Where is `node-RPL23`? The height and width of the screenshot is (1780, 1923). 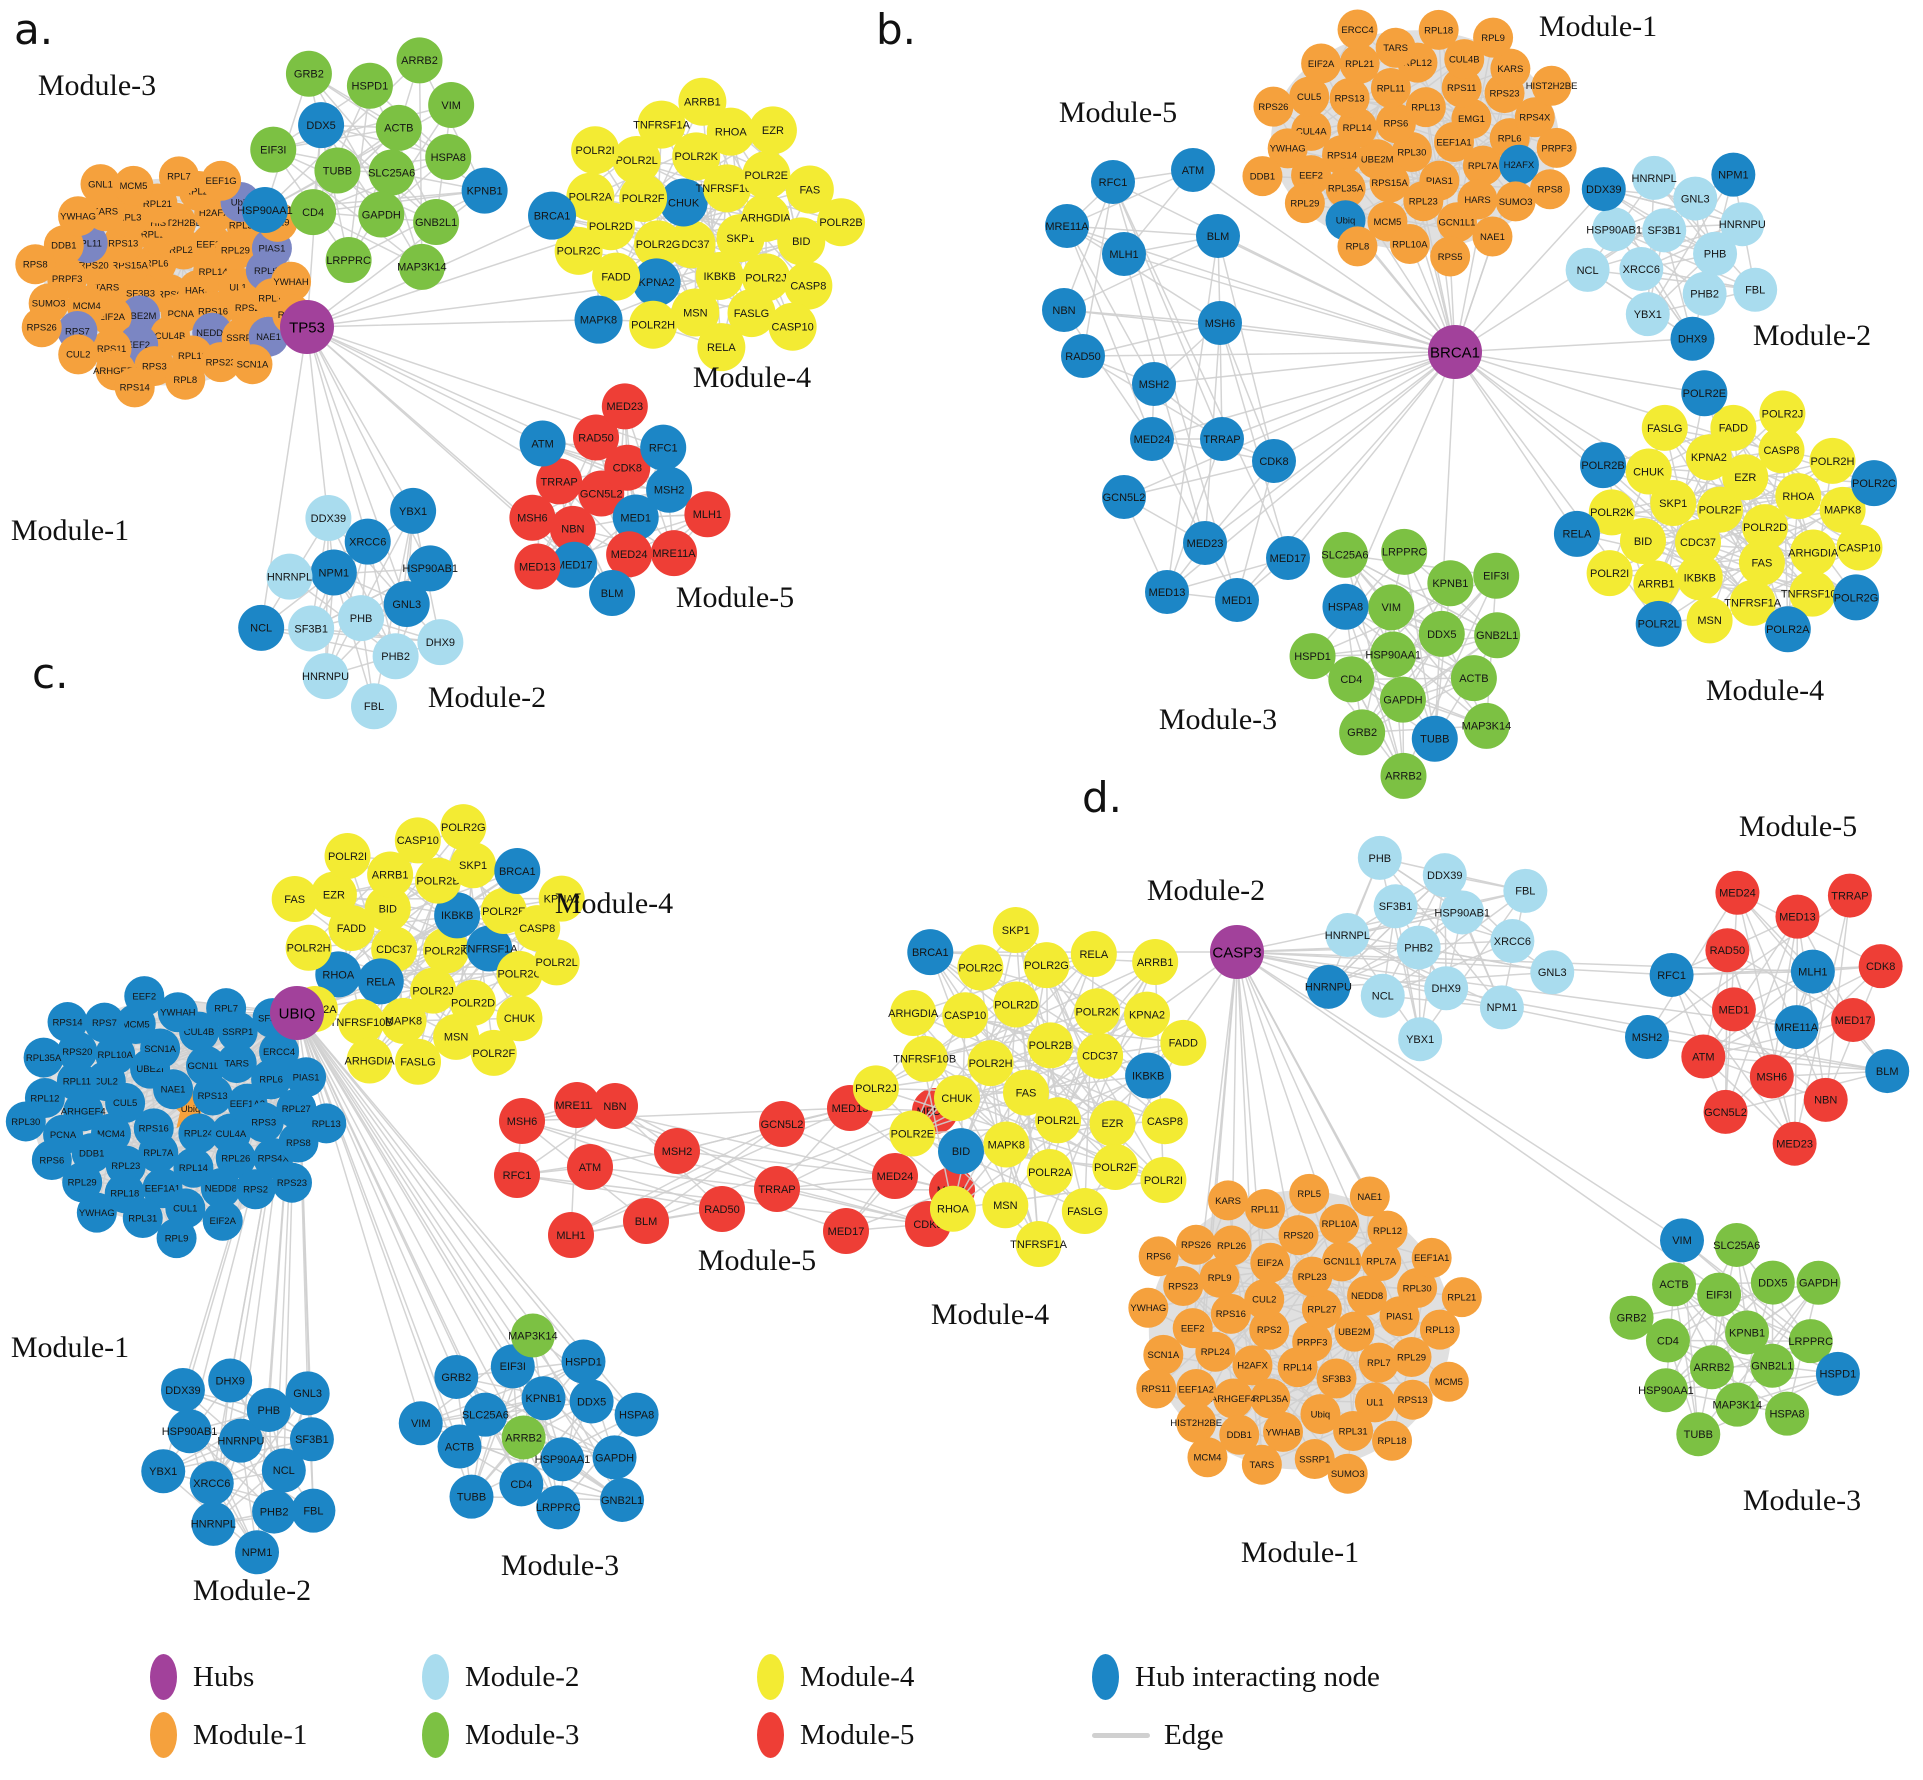
node-RPL23 is located at coordinates (1423, 201).